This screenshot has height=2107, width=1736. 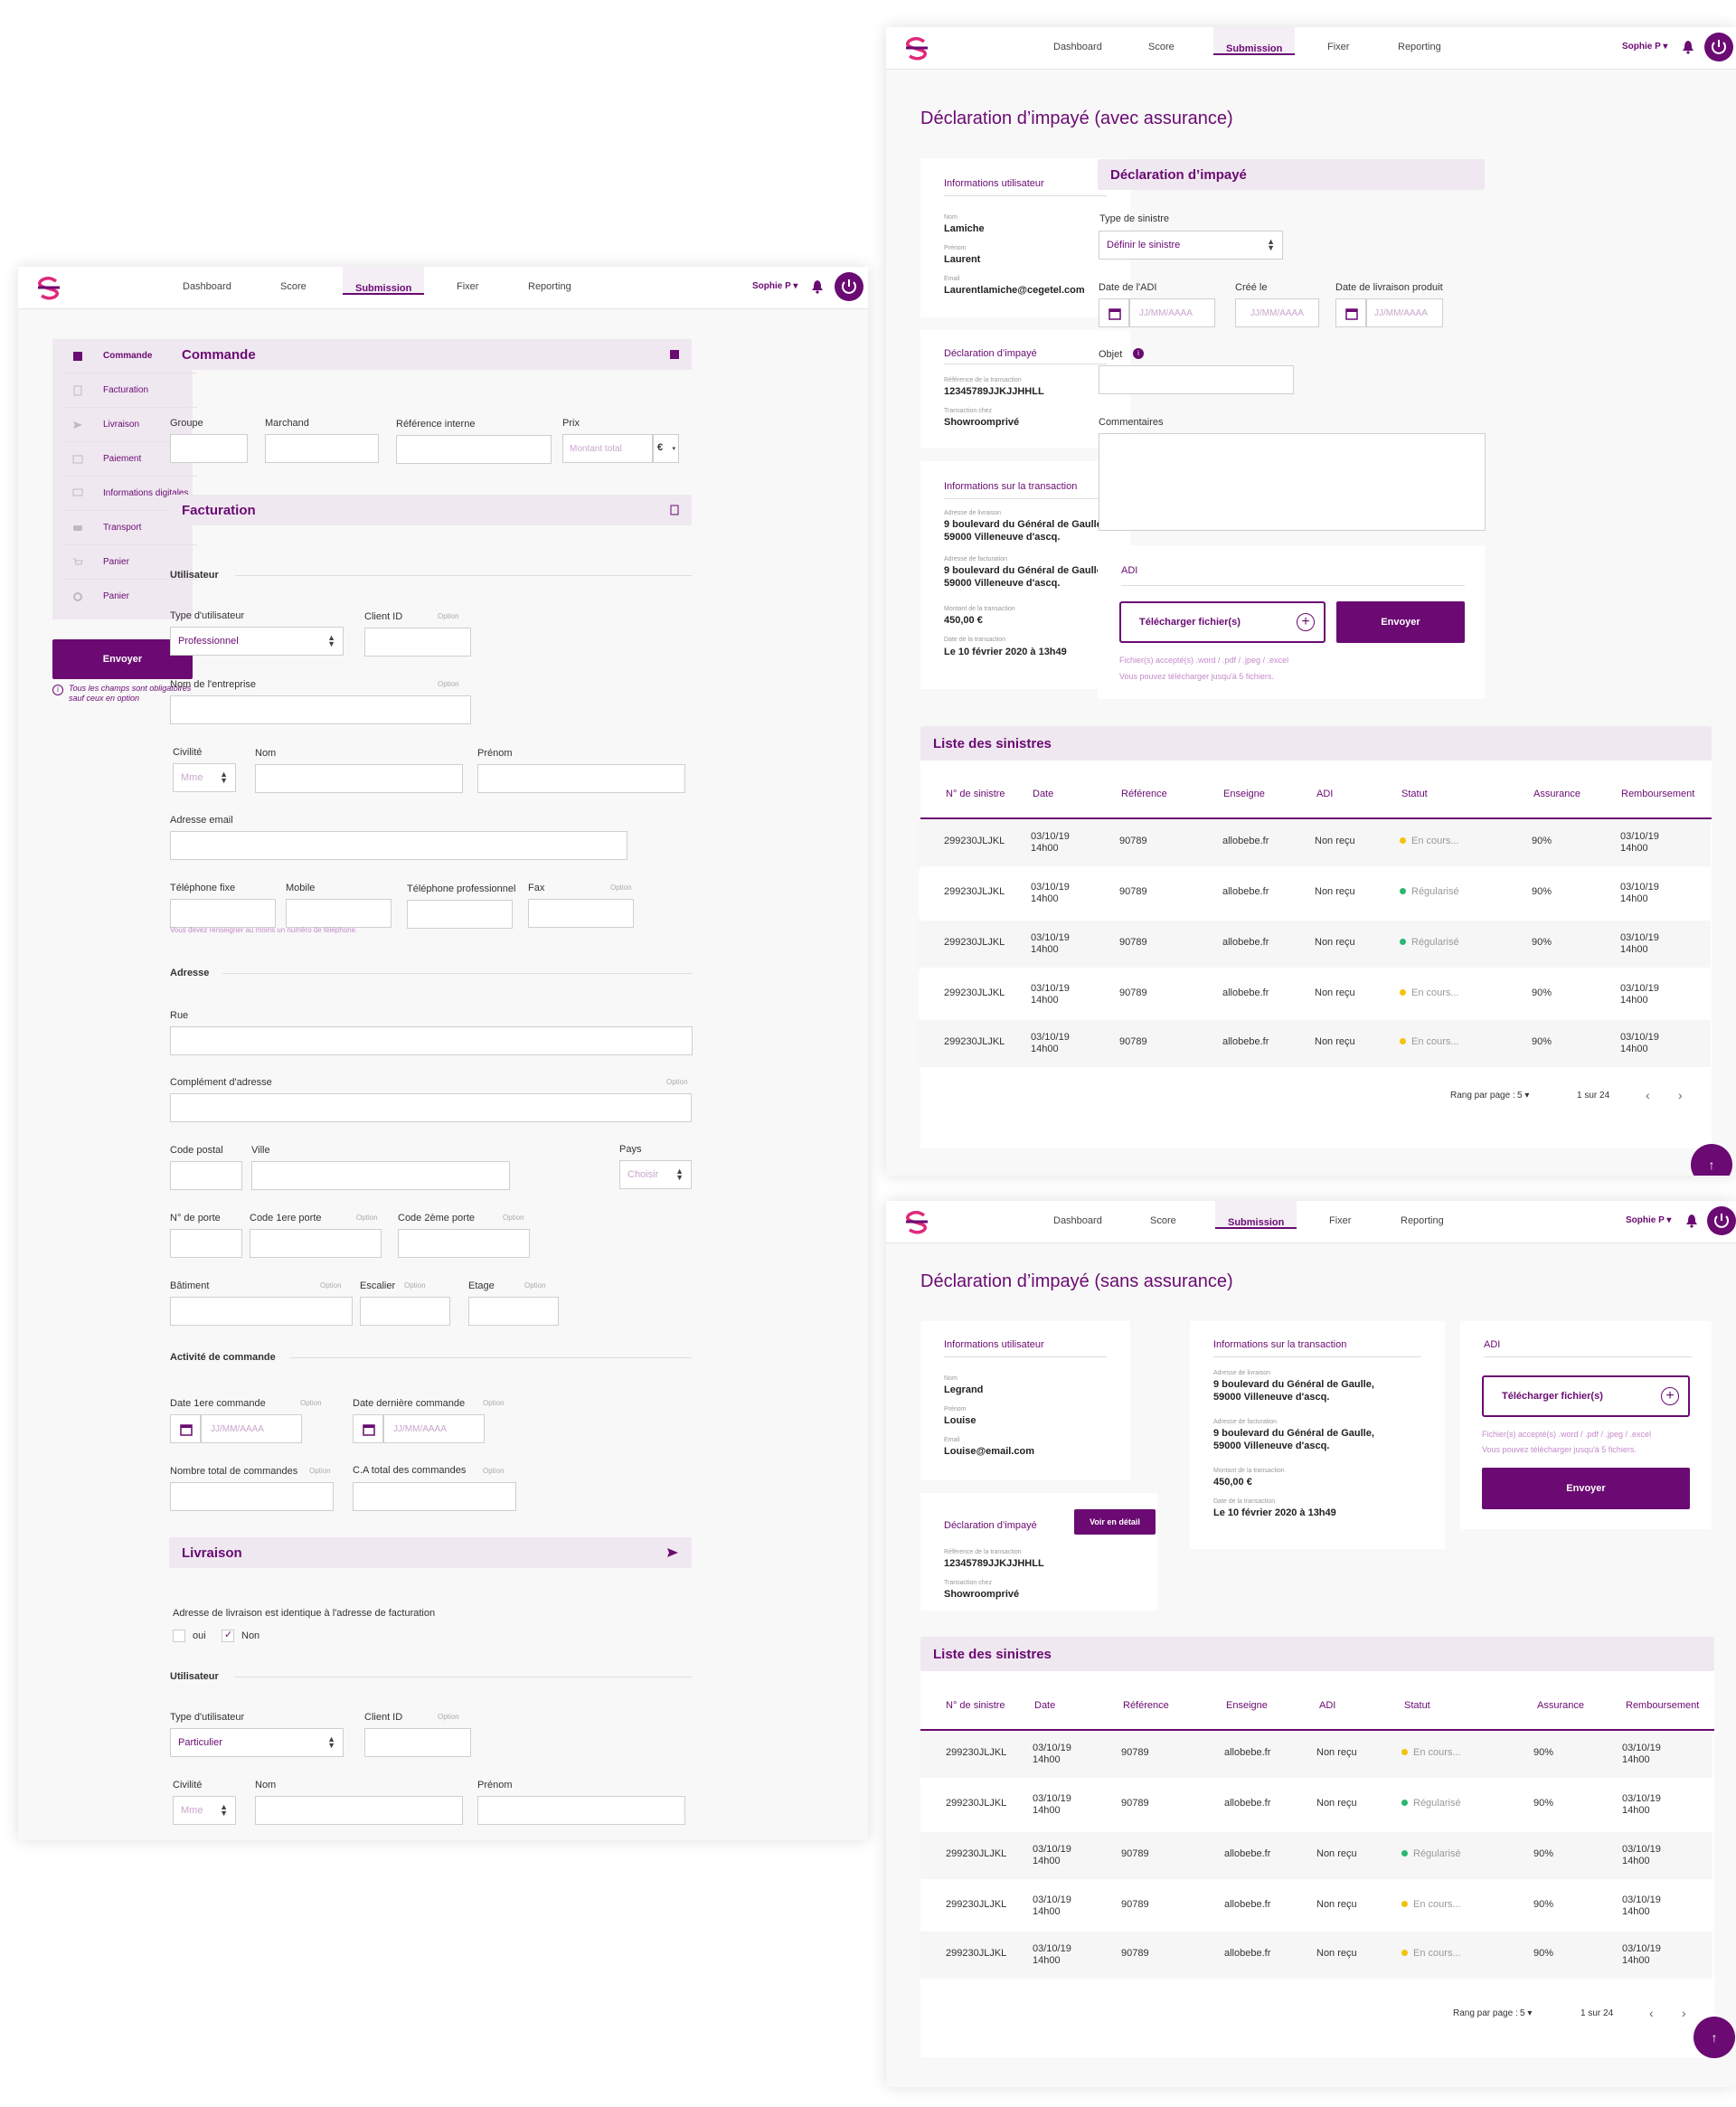 What do you see at coordinates (431, 1040) in the screenshot?
I see `rue-input` at bounding box center [431, 1040].